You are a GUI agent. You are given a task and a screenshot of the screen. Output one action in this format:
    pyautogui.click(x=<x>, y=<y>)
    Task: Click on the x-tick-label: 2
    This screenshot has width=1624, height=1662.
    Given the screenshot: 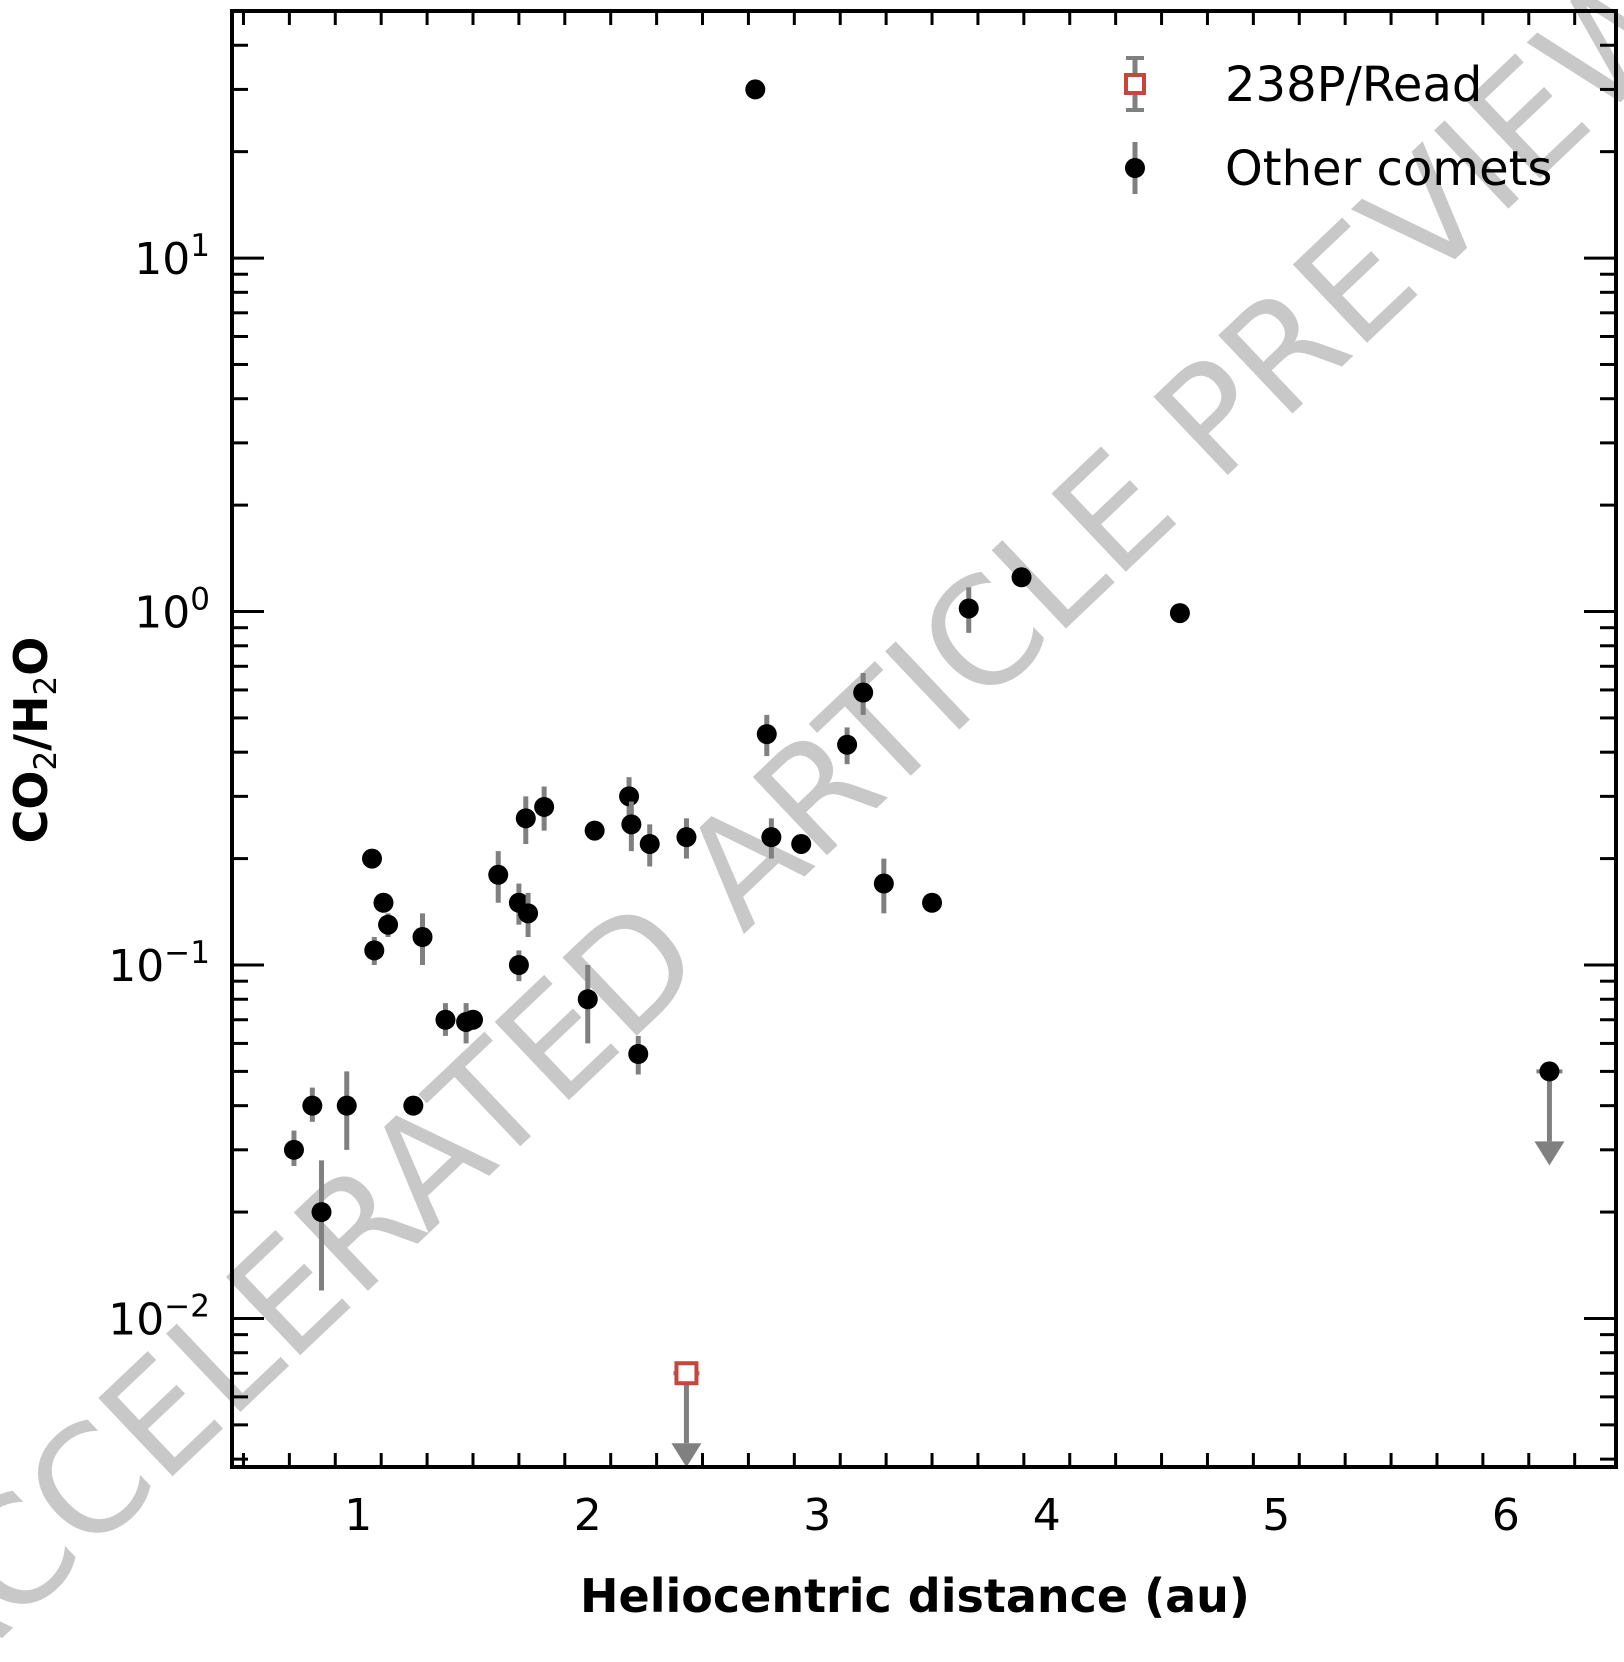 What is the action you would take?
    pyautogui.click(x=588, y=1515)
    